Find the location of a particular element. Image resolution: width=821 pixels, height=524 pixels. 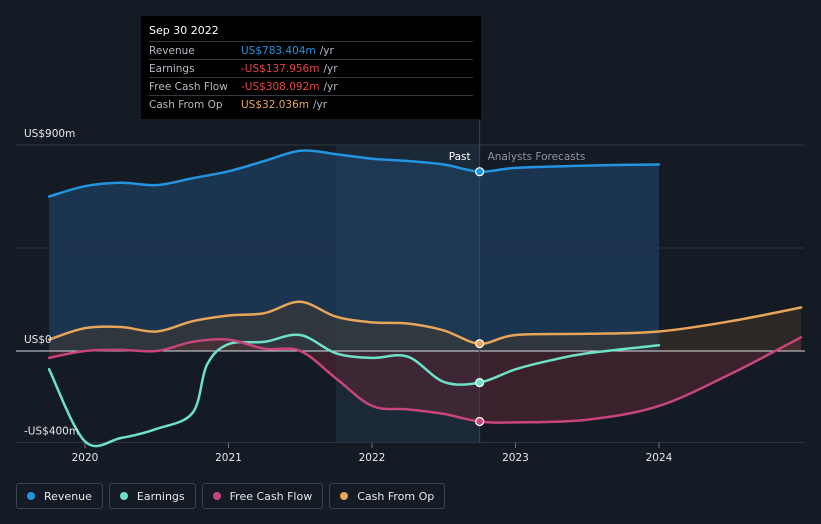

tooltip-date: Sep 30 2022 is located at coordinates (184, 30).